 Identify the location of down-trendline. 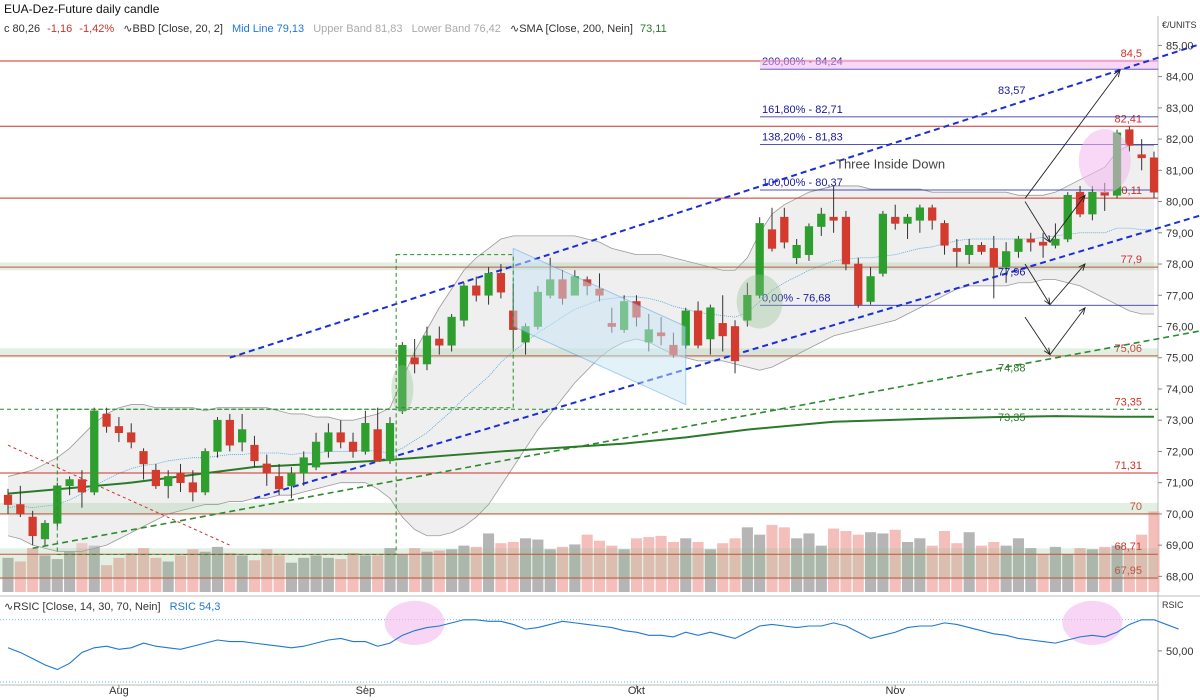
(119, 495).